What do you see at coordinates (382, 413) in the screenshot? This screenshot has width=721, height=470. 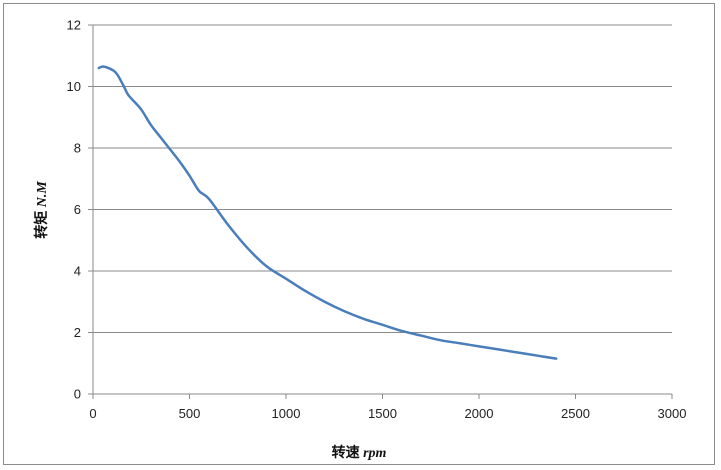 I see `x-tick-label-1500: 1500` at bounding box center [382, 413].